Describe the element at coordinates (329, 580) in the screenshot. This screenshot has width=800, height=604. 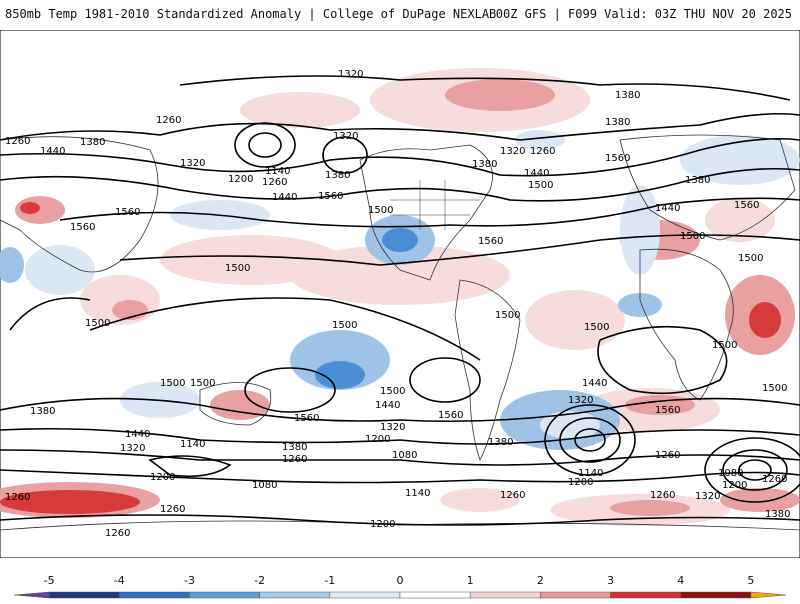
I see `colorbar-tick-label: -1` at that location.